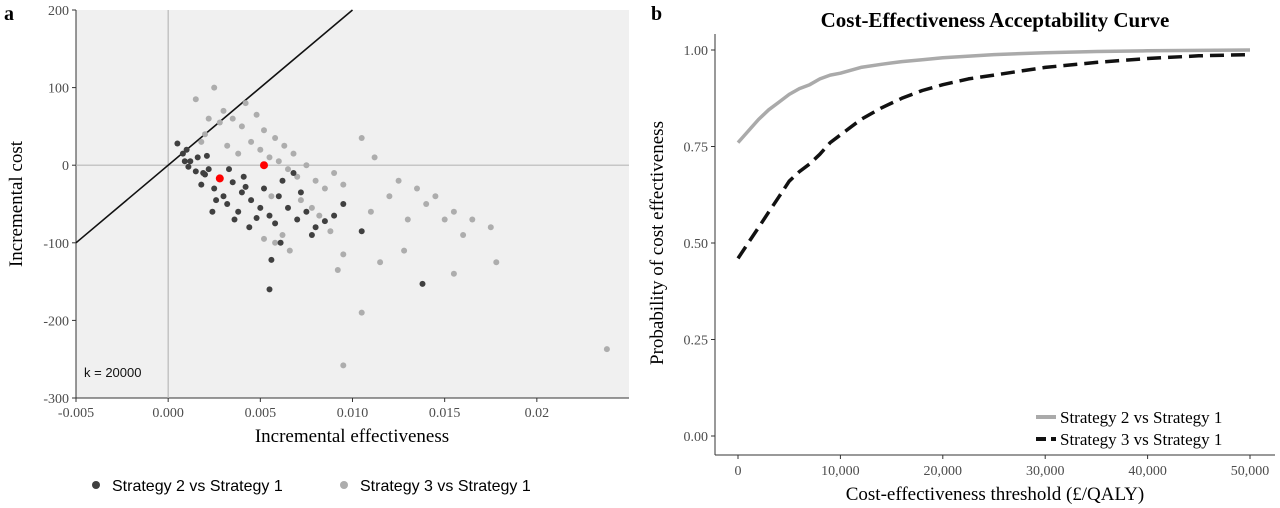 The image size is (1280, 508). I want to click on scatter-y-tick-label: -300, so click(56, 399).